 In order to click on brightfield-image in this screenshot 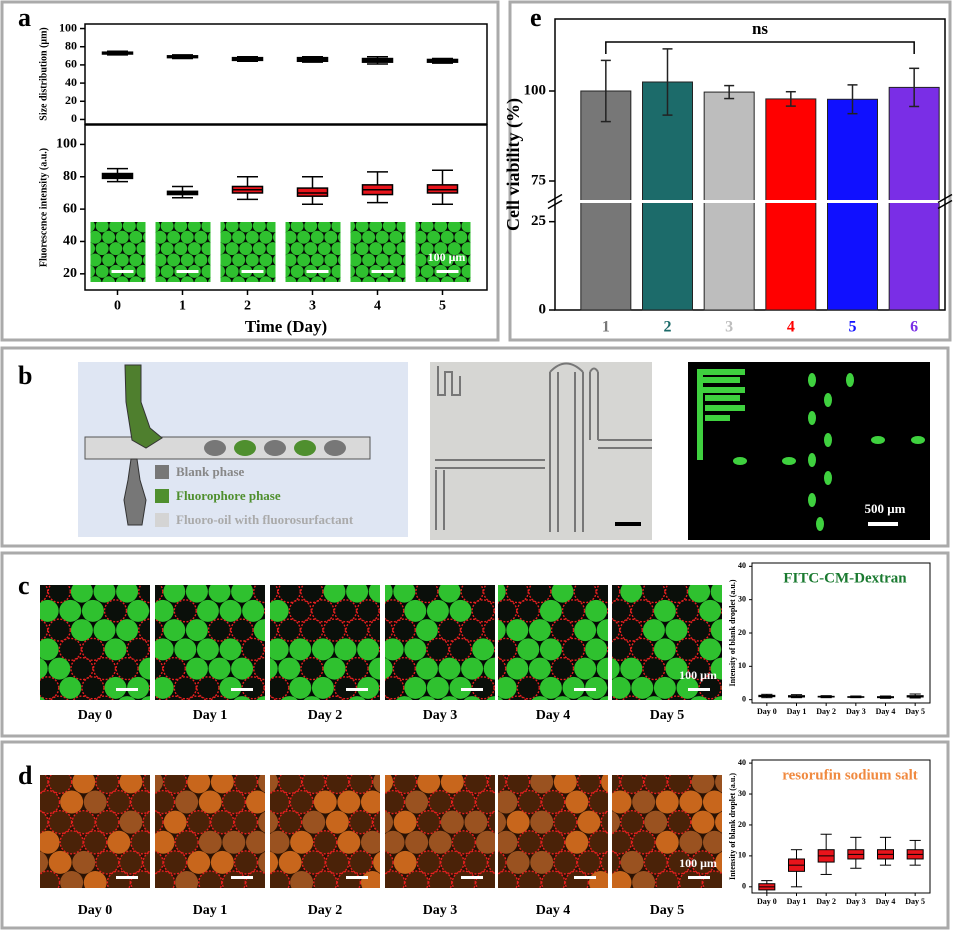, I will do `click(541, 451)`.